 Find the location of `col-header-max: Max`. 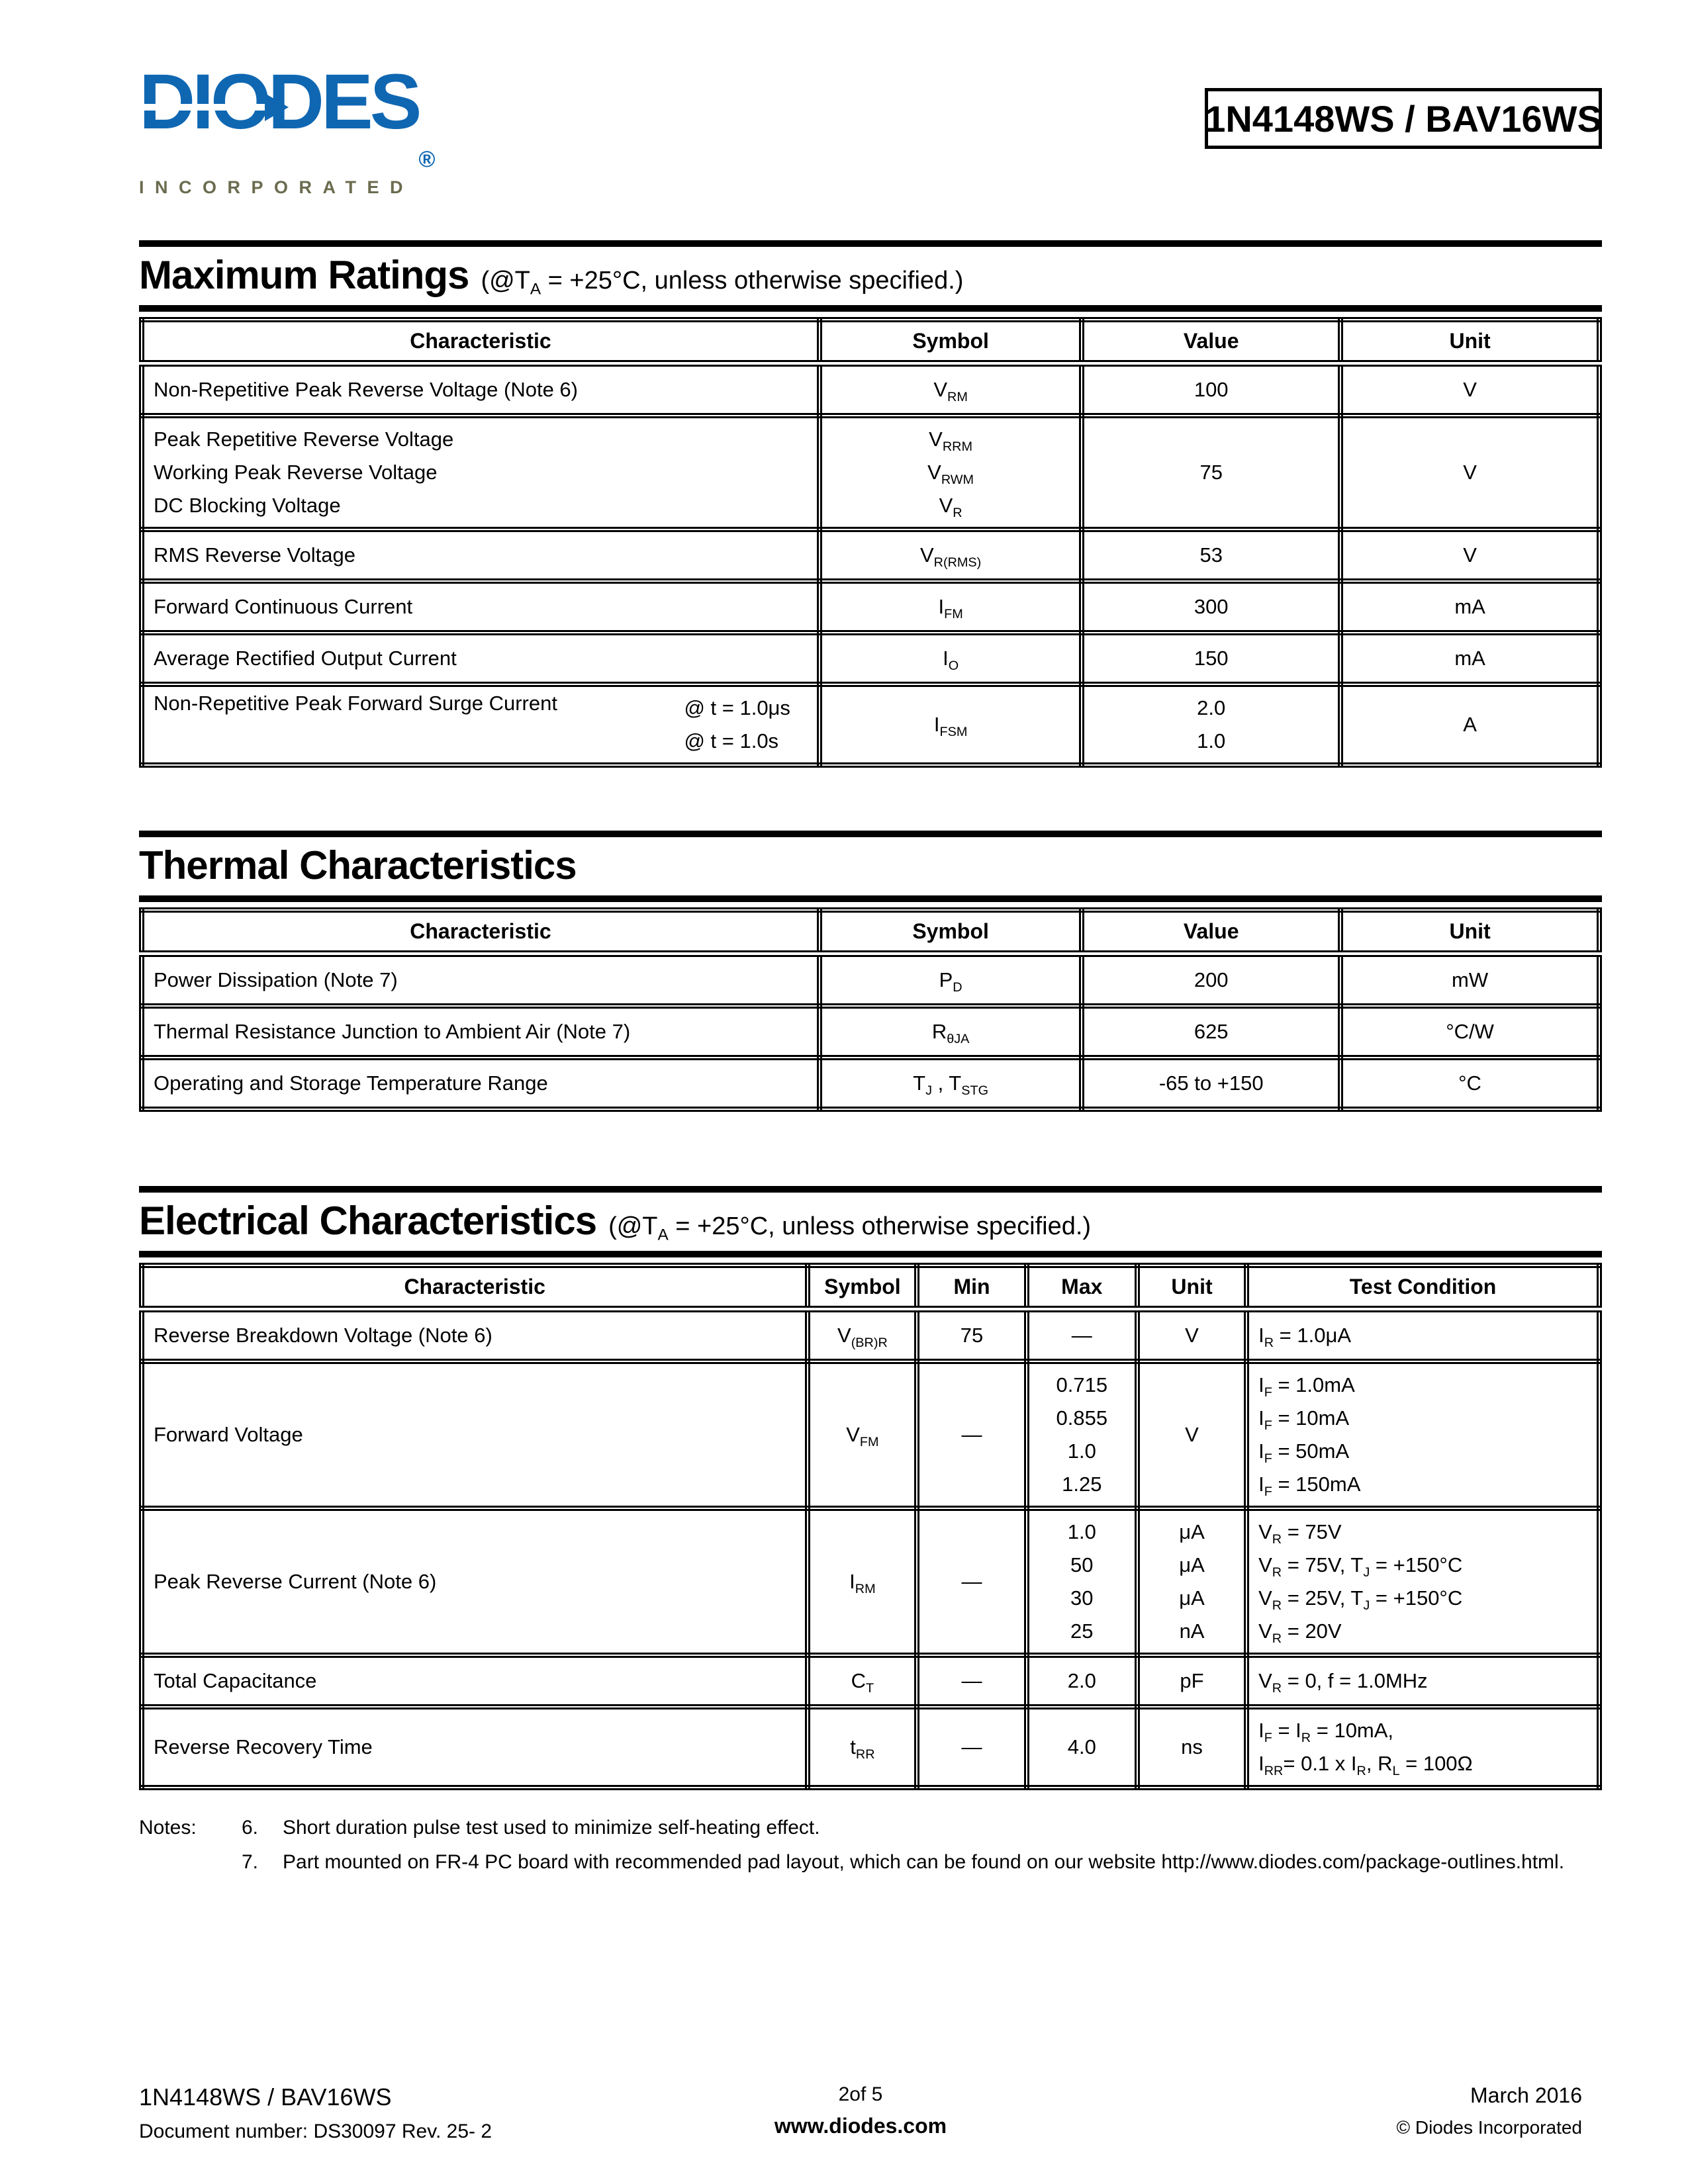

col-header-max: Max is located at coordinates (1081, 1287).